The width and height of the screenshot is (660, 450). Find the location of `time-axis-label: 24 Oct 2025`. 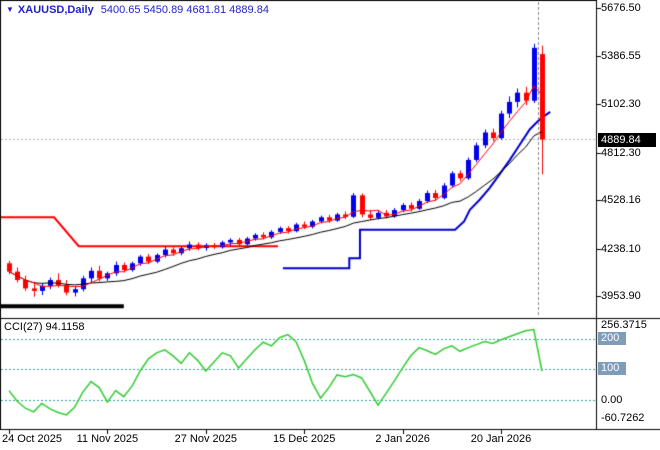

time-axis-label: 24 Oct 2025 is located at coordinates (32, 439).